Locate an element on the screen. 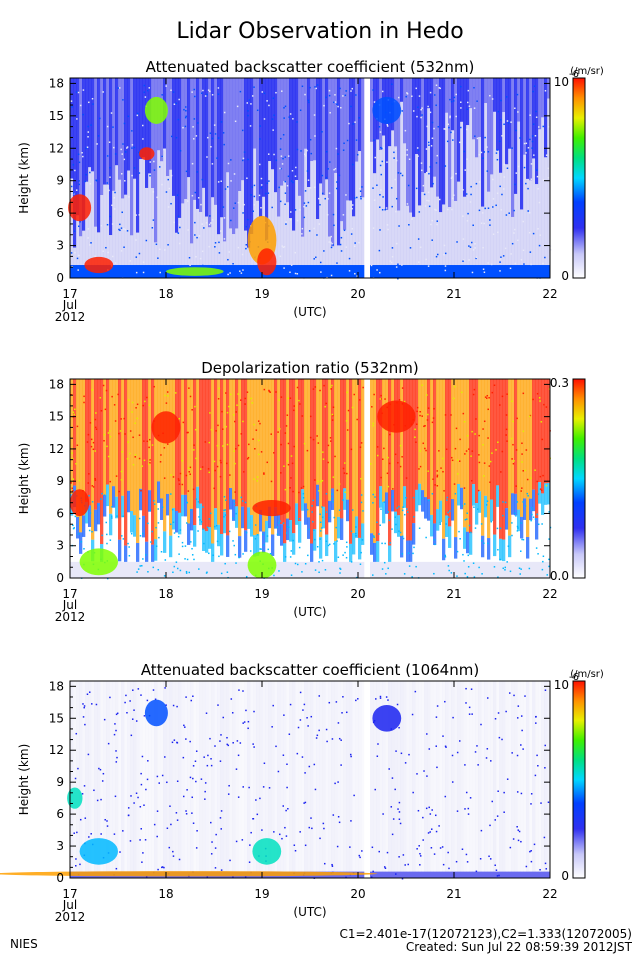 This screenshot has height=960, width=640. cloud-feature is located at coordinates (267, 262).